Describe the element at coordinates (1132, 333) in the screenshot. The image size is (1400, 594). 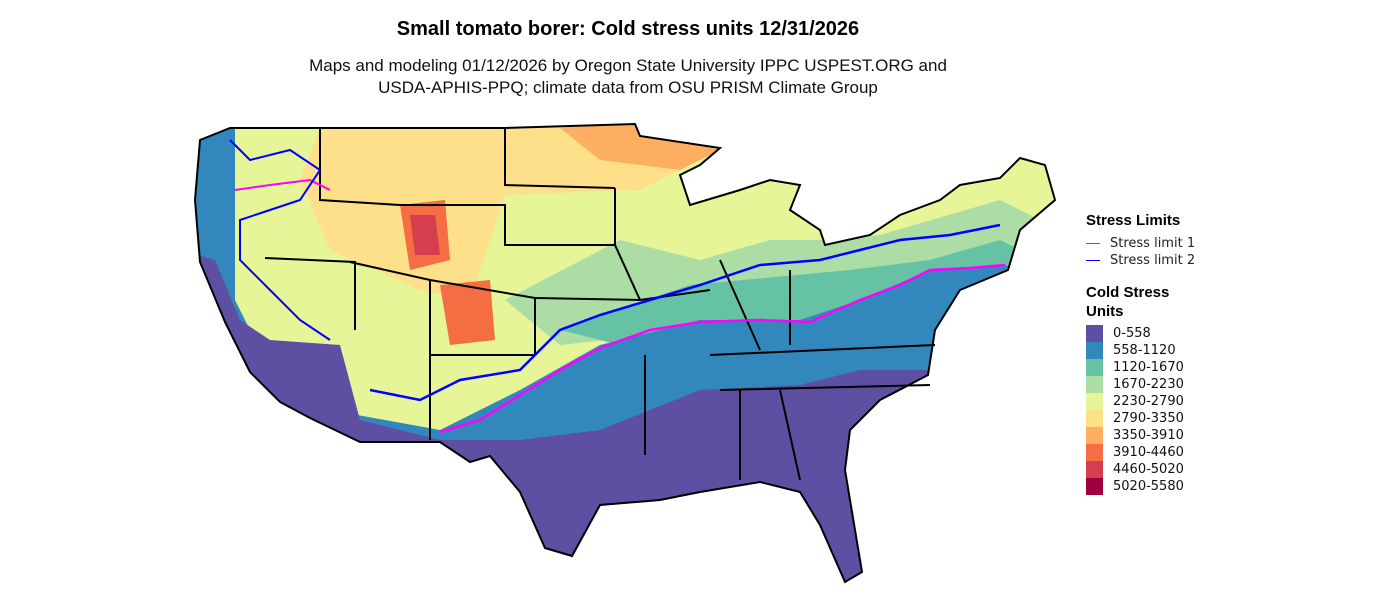
I see `legend-label: 0-558` at that location.